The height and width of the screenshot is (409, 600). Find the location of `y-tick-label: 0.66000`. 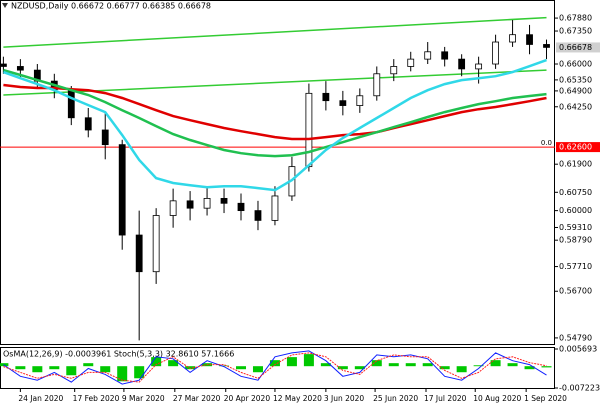

y-tick-label: 0.66000 is located at coordinates (575, 64).